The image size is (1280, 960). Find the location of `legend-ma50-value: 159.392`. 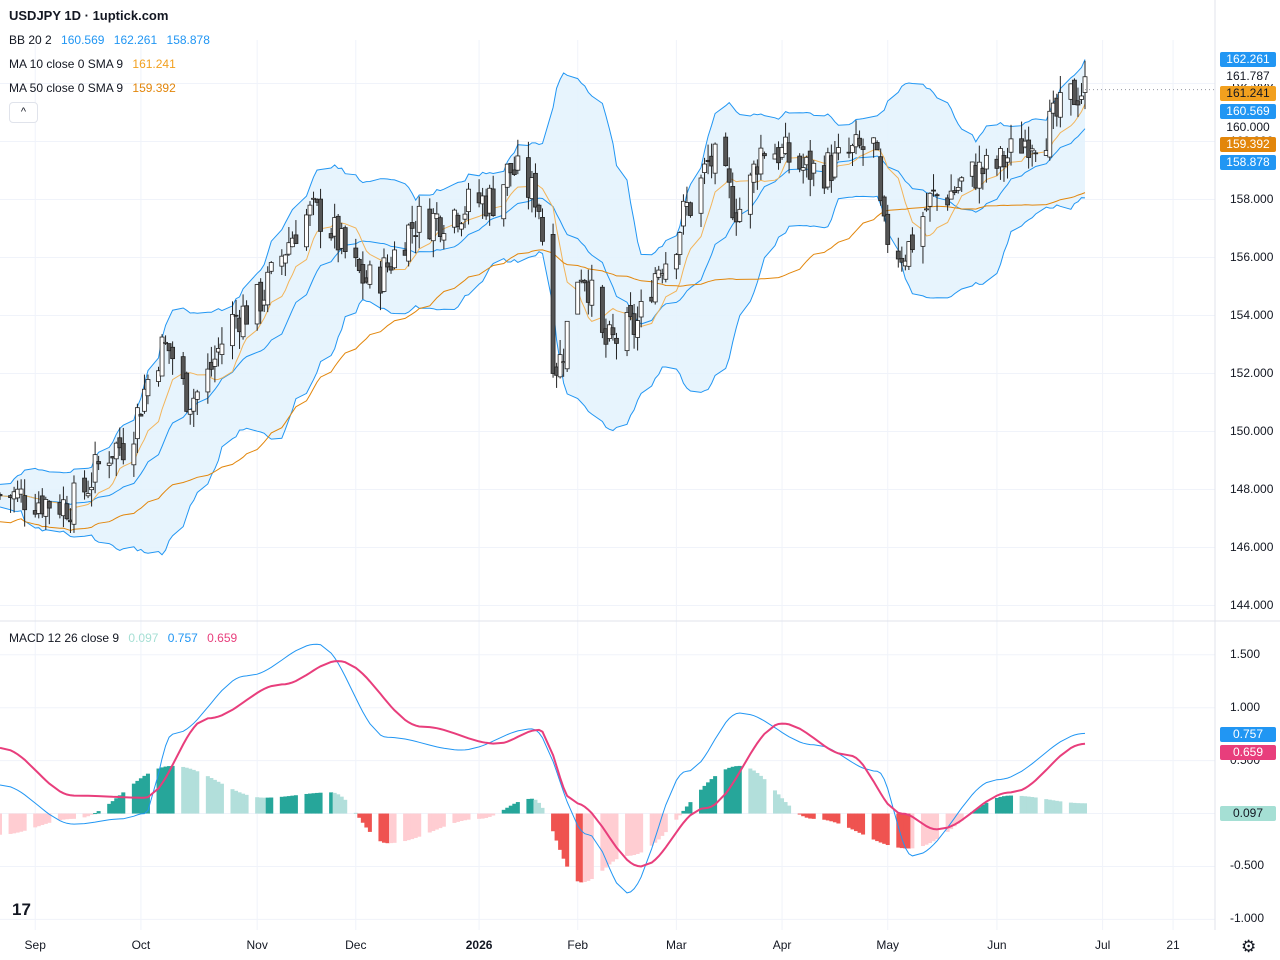

legend-ma50-value: 159.392 is located at coordinates (154, 88).